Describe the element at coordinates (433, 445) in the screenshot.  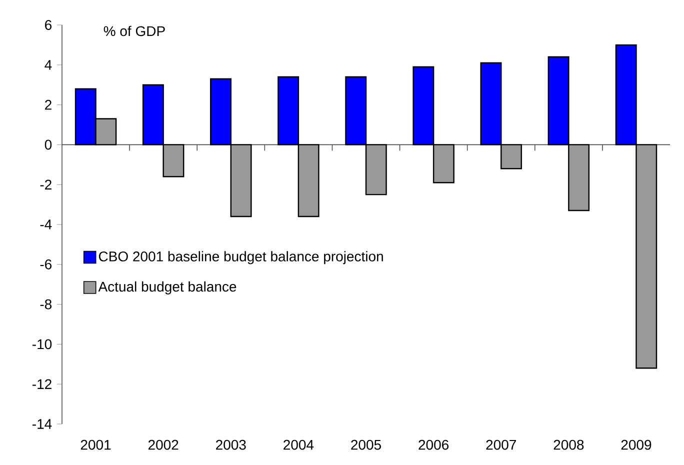
I see `x-tick-label: 2006` at that location.